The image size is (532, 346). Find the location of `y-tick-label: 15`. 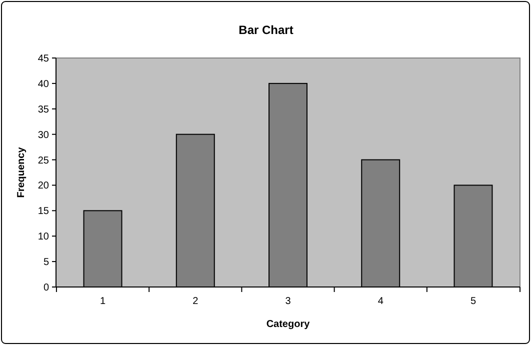

y-tick-label: 15 is located at coordinates (44, 212).